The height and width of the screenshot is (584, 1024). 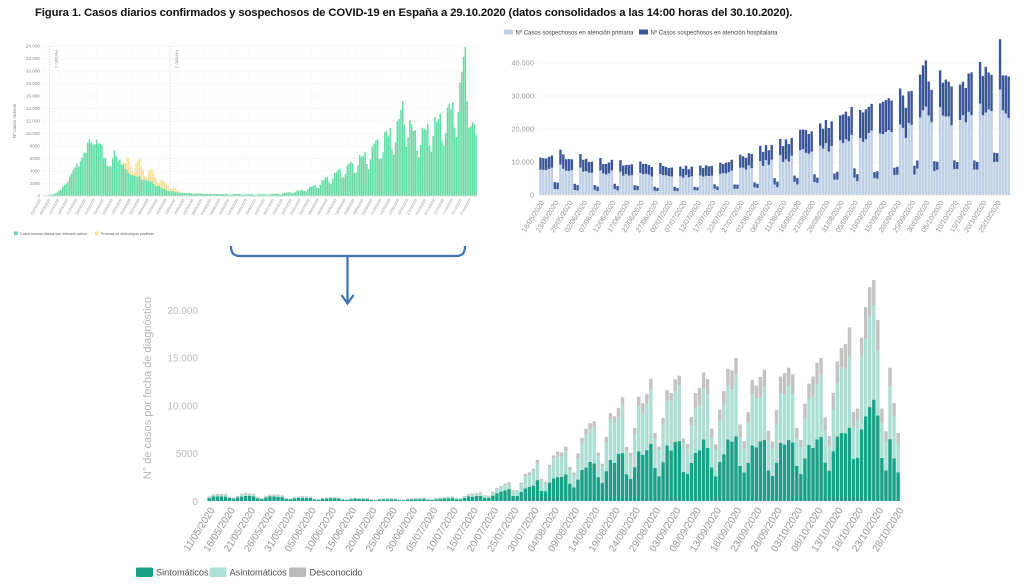 What do you see at coordinates (56, 59) in the screenshot?
I see `svg-text: Período 1` at bounding box center [56, 59].